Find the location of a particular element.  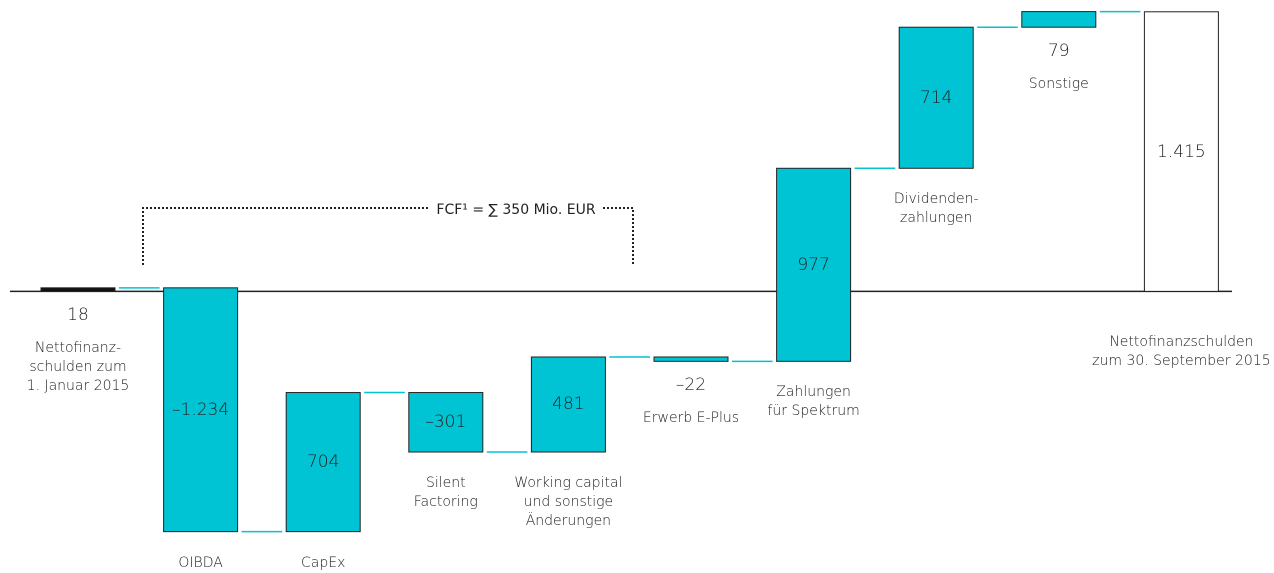

value-label: –301 is located at coordinates (446, 422).